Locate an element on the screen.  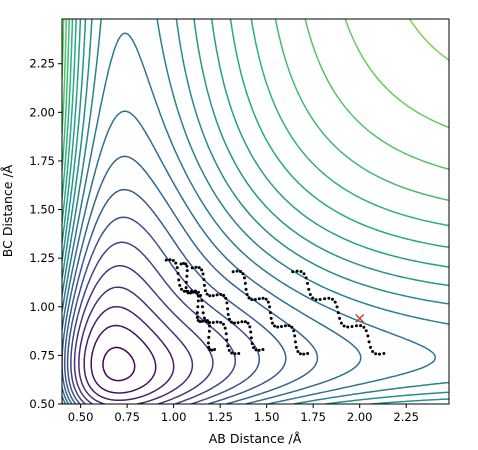
y-tick-label-3: 1.25 is located at coordinates (42, 258).